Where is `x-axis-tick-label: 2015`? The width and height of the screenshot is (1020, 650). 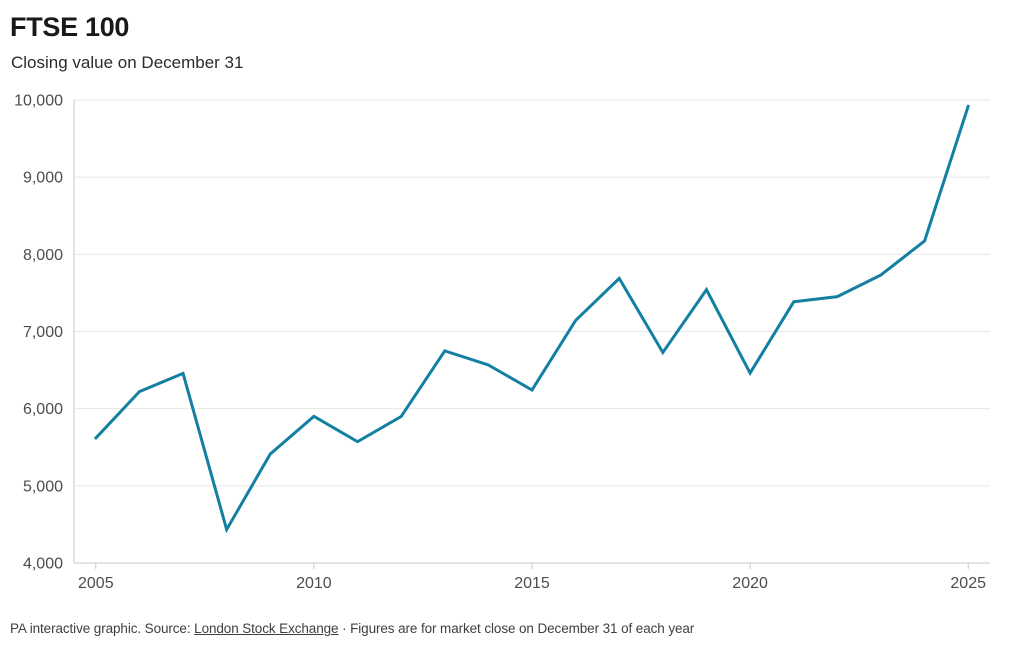 x-axis-tick-label: 2015 is located at coordinates (532, 583).